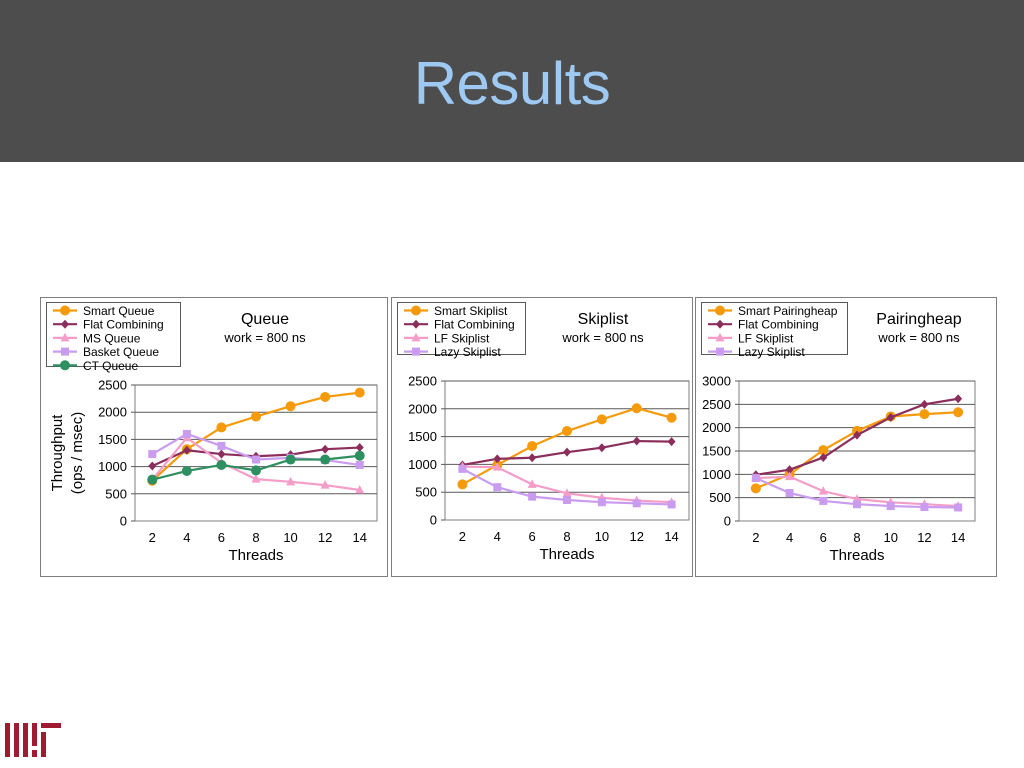 This screenshot has height=768, width=1024. I want to click on legend-label: Smart Skiplist, so click(471, 311).